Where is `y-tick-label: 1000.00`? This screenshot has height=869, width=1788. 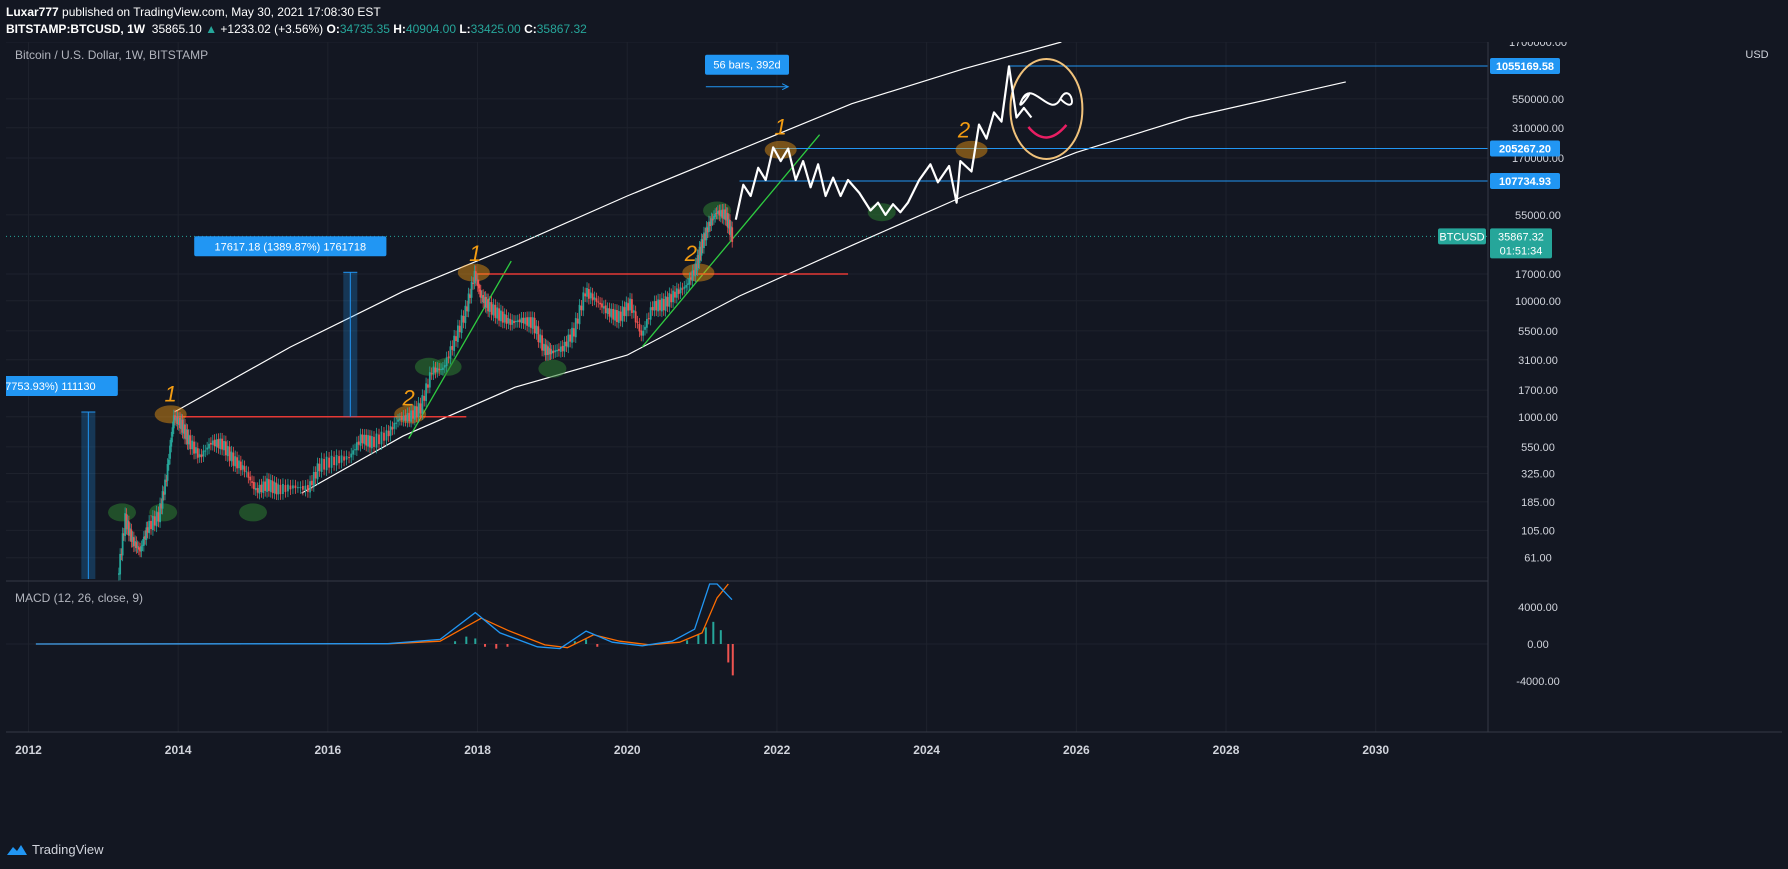 y-tick-label: 1000.00 is located at coordinates (1538, 418).